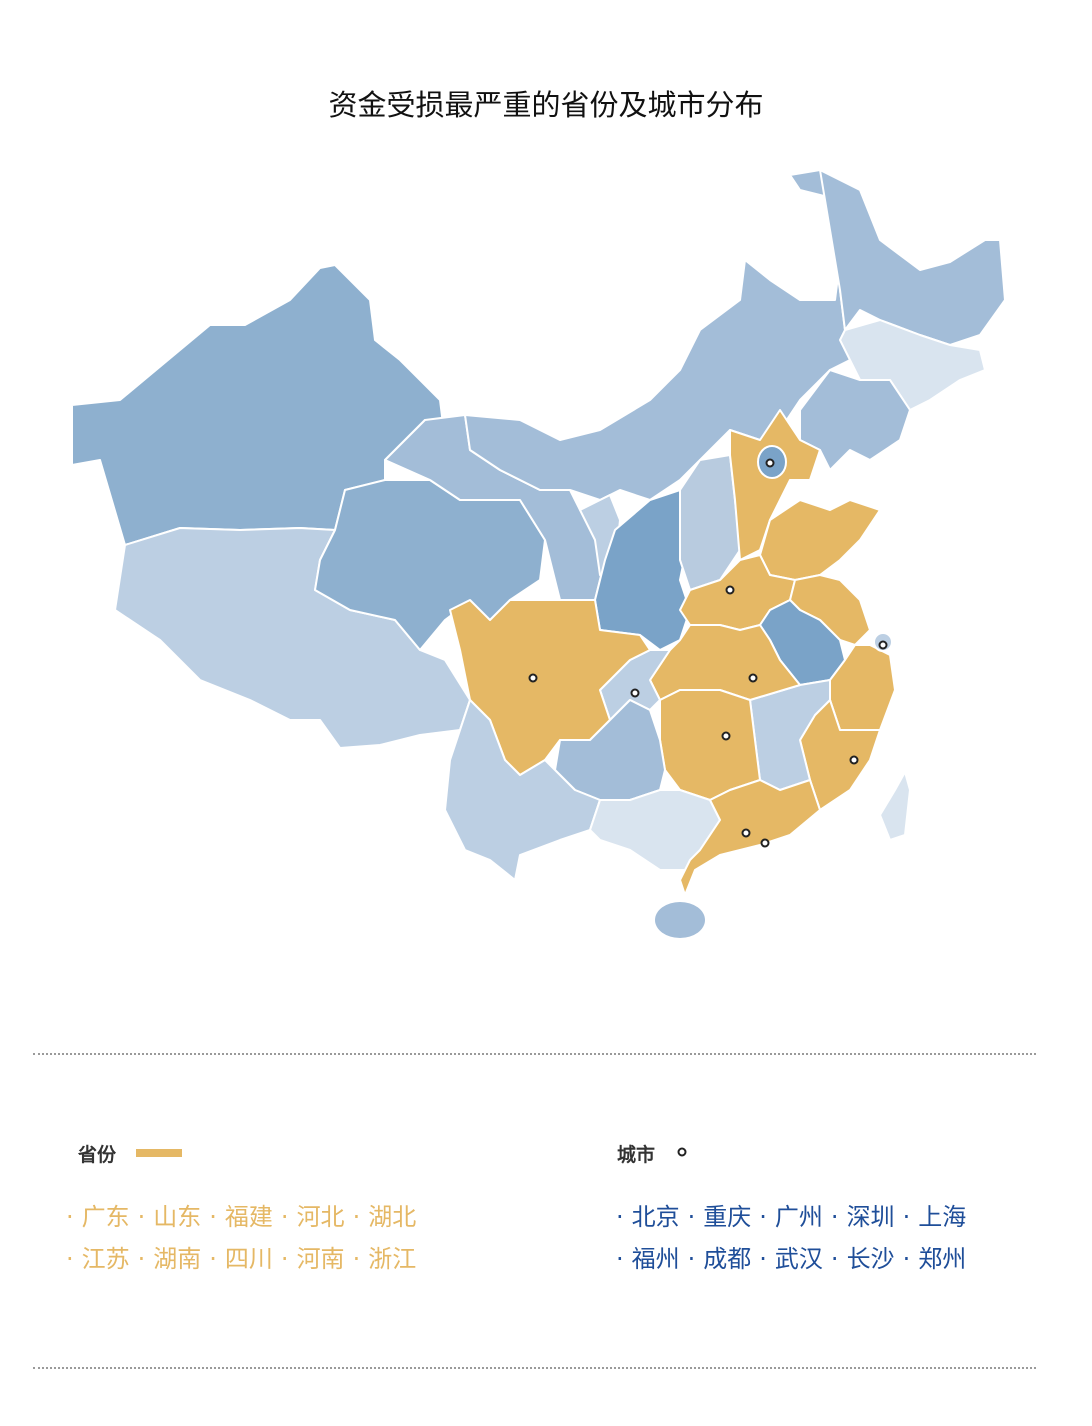 The image size is (1092, 1426). Describe the element at coordinates (278, 1259) in the screenshot. I see `list-row: · 江苏 · 湖南 · 四川 · 河南 · 浙江` at that location.